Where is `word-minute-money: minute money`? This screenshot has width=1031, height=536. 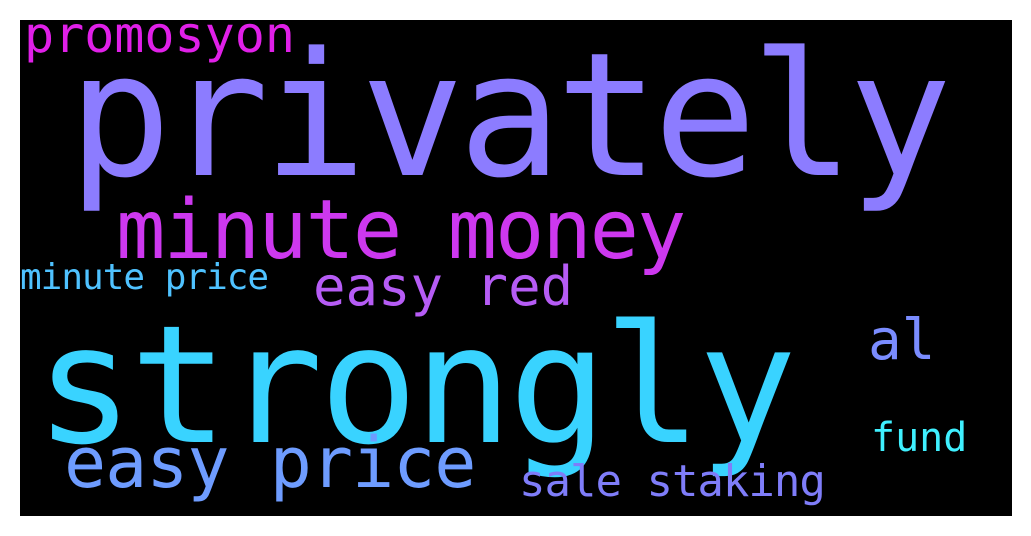
word-minute-money: minute money is located at coordinates (401, 230).